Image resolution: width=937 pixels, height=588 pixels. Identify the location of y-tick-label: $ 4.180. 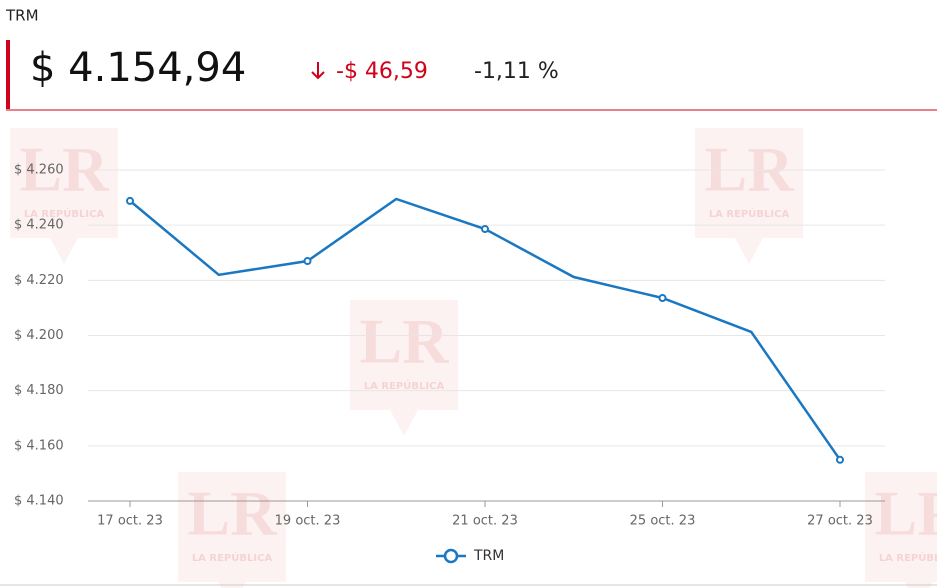
(39, 390).